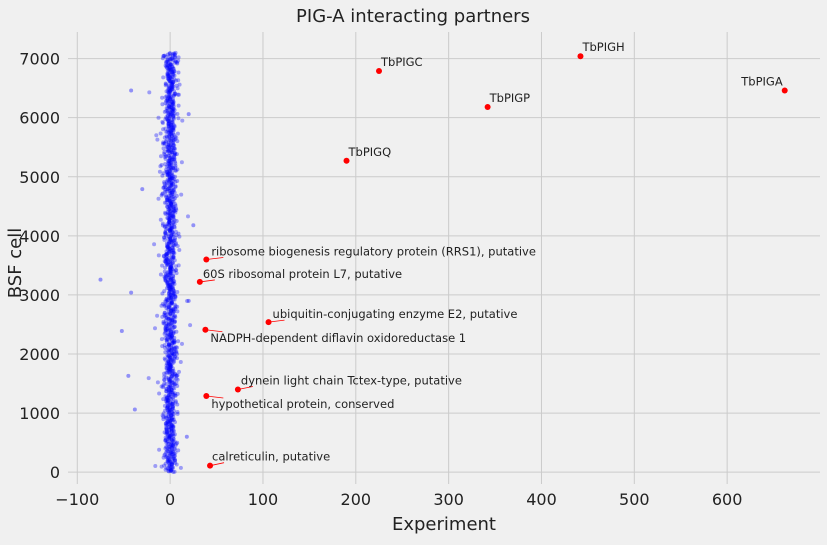 Image resolution: width=827 pixels, height=545 pixels. Describe the element at coordinates (39, 413) in the screenshot. I see `y-tick-label: 1000` at that location.